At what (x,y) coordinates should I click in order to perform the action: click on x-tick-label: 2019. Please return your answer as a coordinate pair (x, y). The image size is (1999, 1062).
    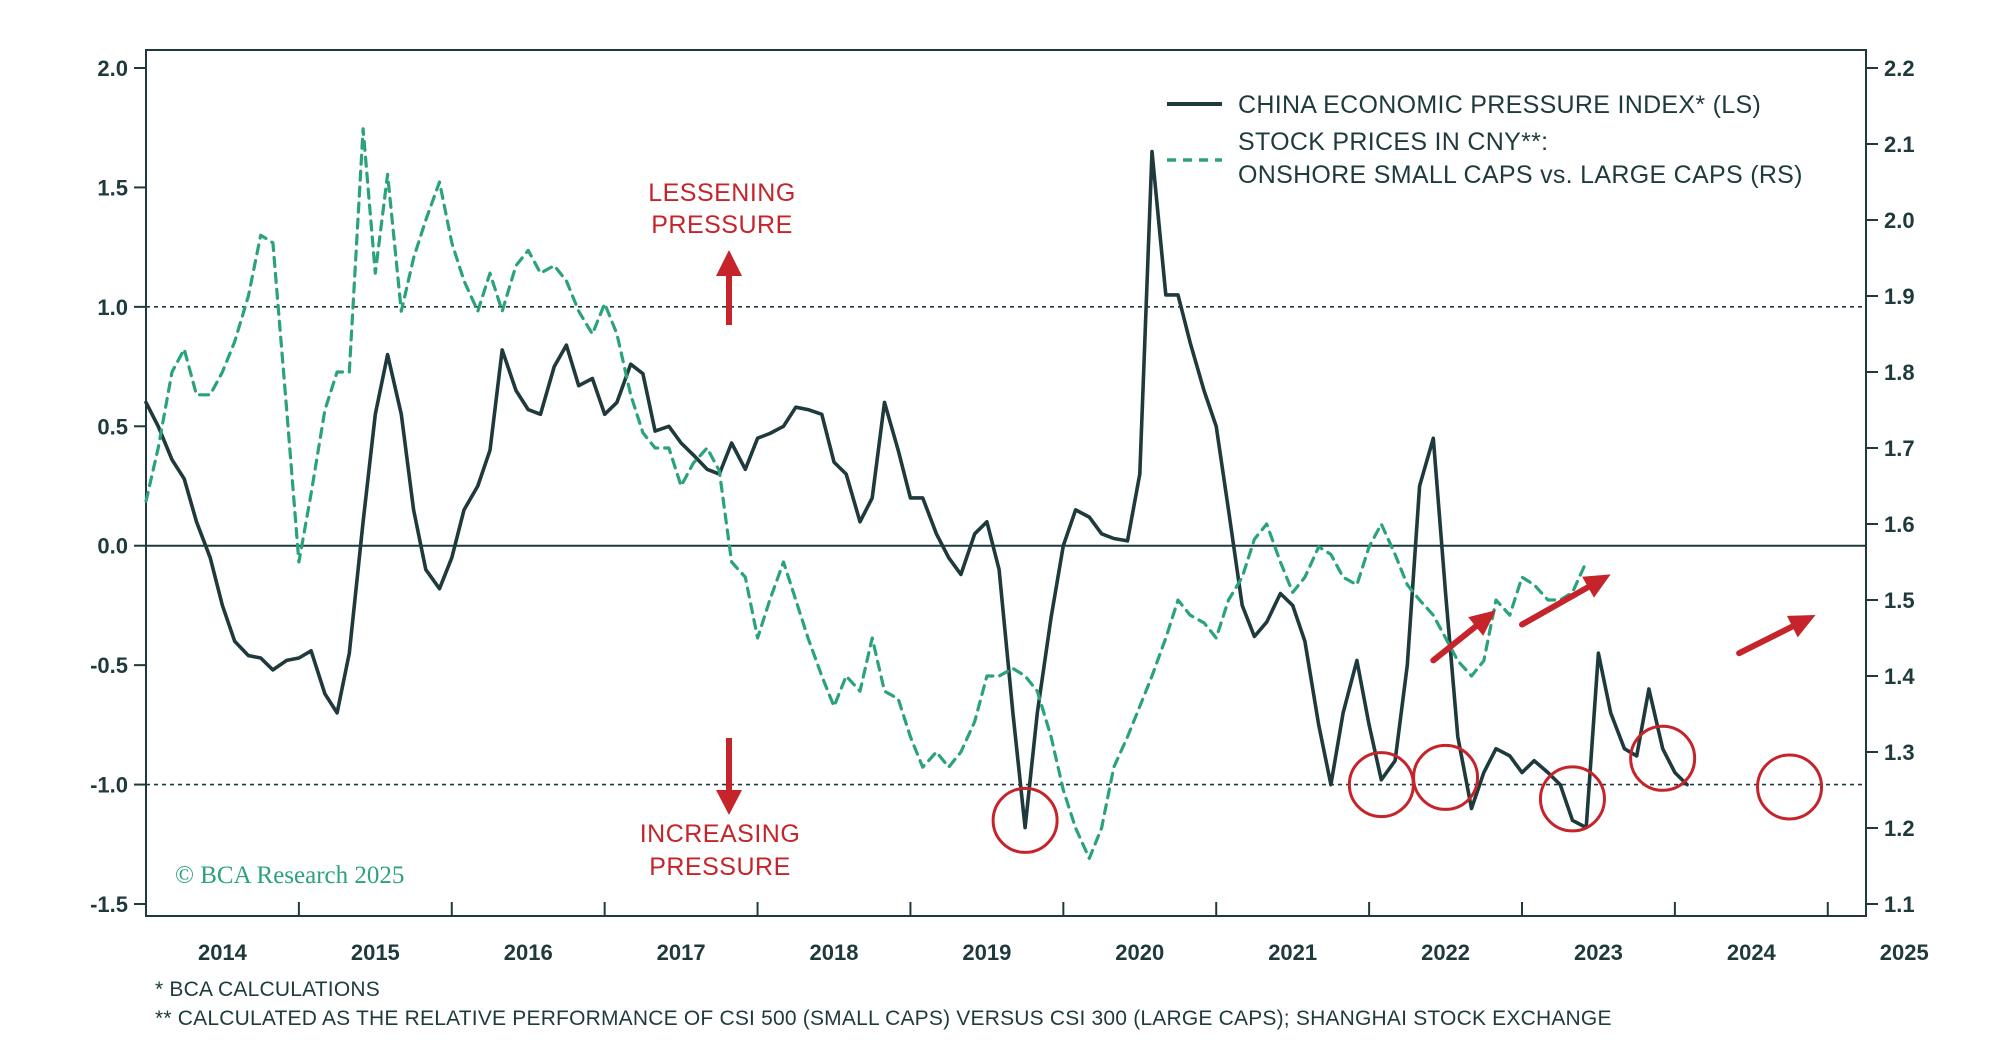
    Looking at the image, I should click on (986, 952).